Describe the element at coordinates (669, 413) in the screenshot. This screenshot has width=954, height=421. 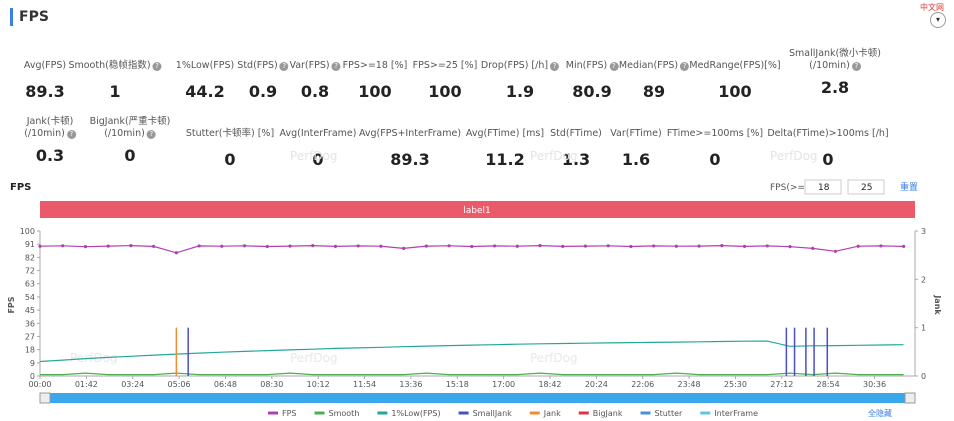
I see `legend-label: Stutter` at that location.